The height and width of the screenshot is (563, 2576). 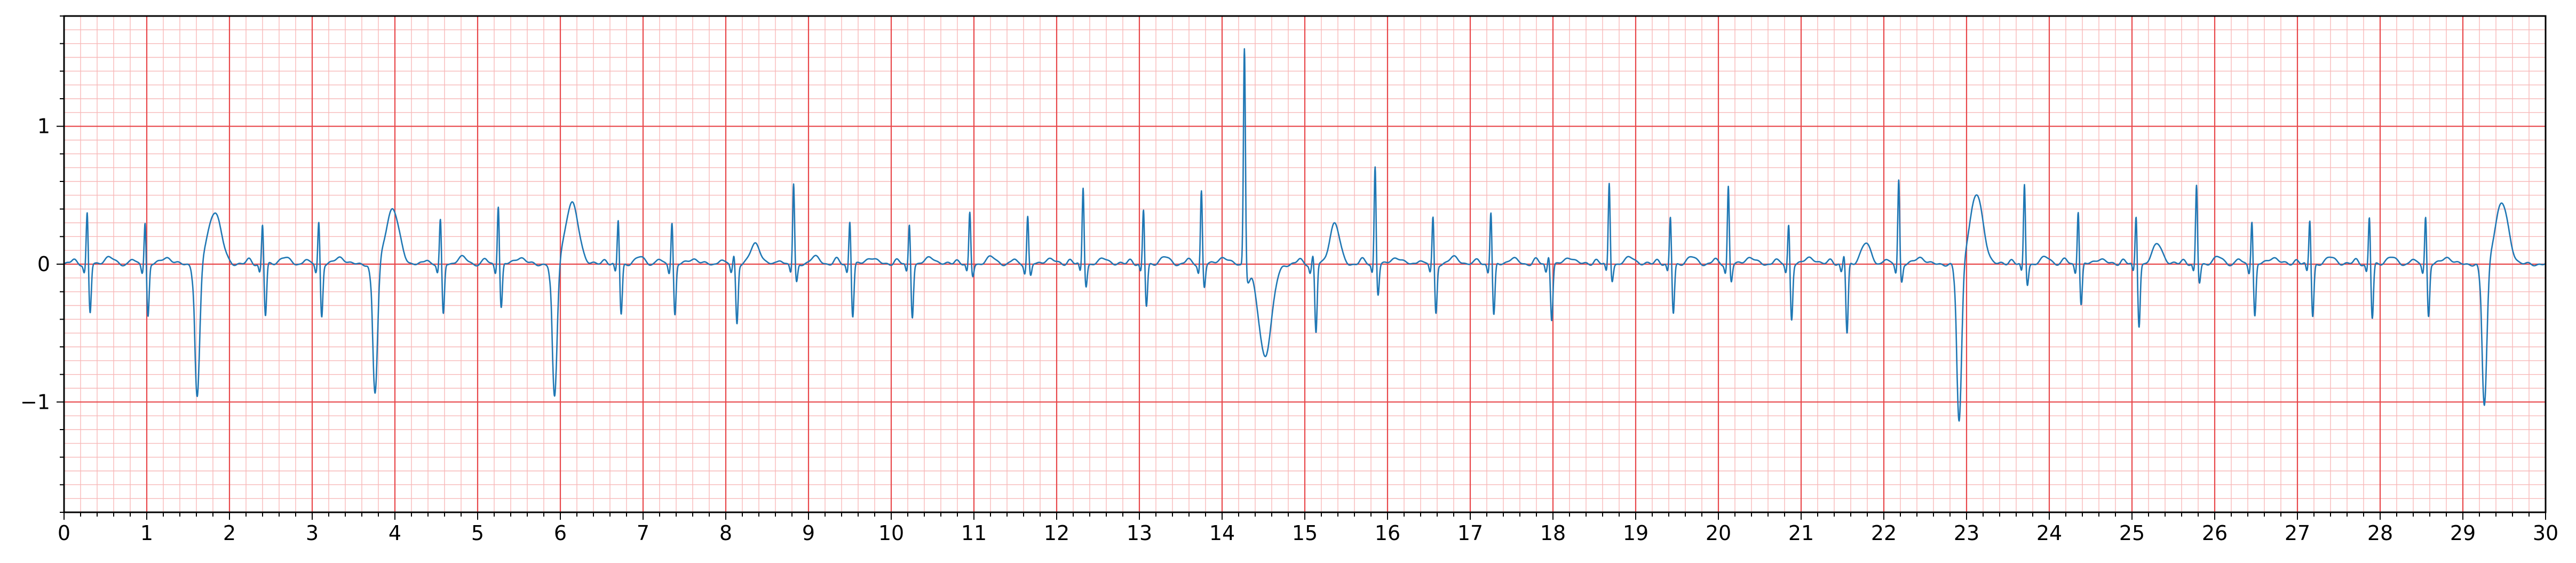 I want to click on x-tick-label: 23, so click(x=1966, y=533).